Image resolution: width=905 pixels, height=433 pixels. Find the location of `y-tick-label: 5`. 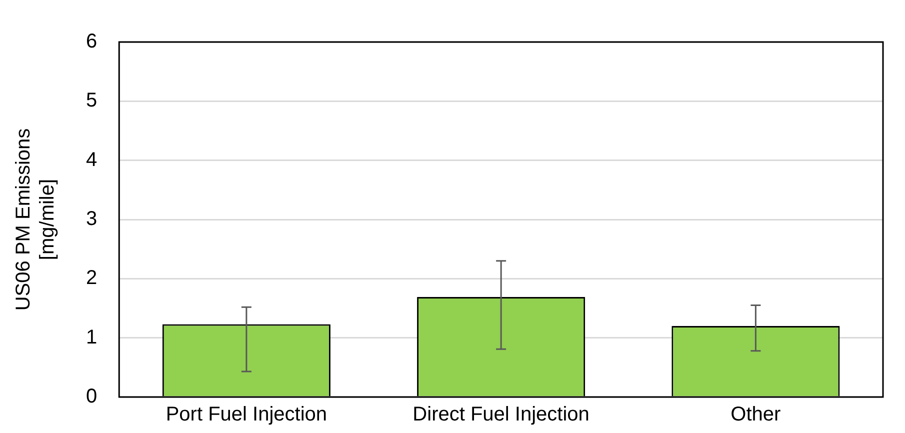

y-tick-label: 5 is located at coordinates (92, 101).